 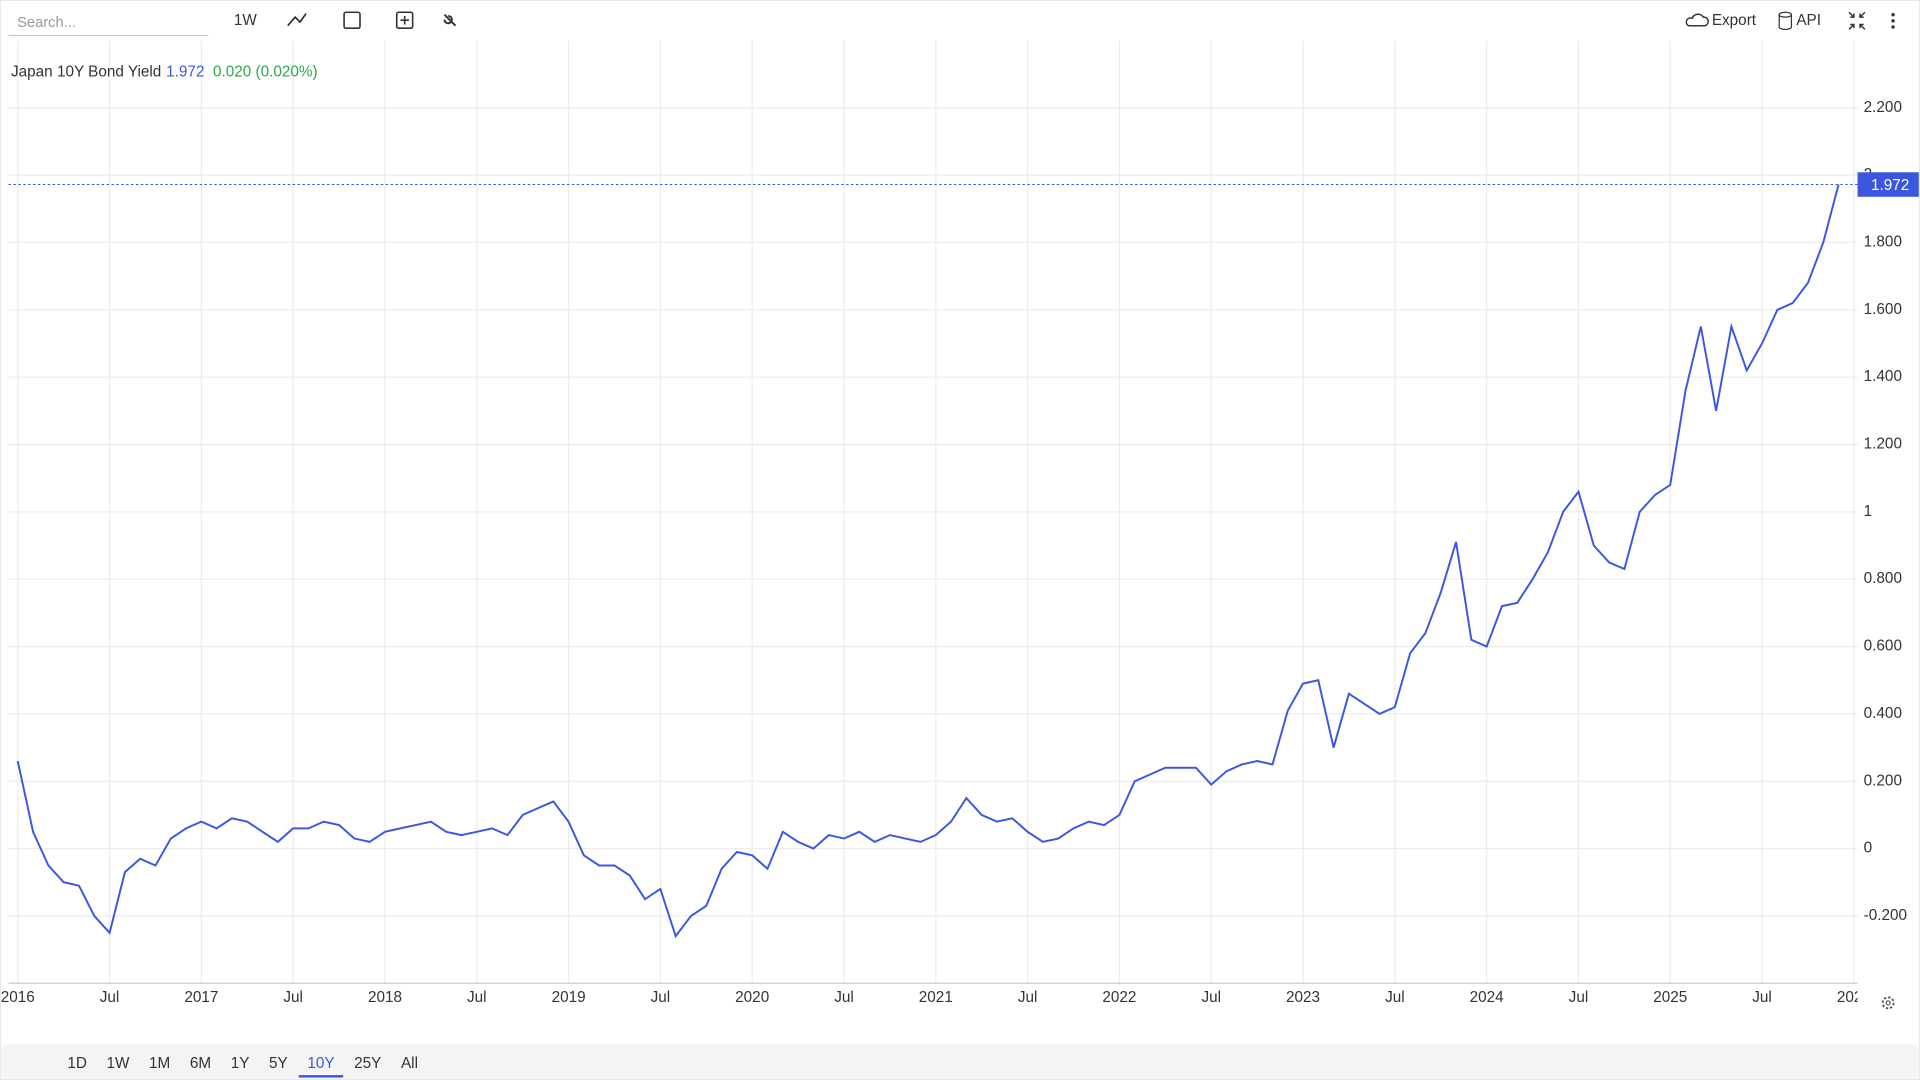 I want to click on range-buttons: 1D 1W 1M 6M 1Y 5Y 10Y 25Y All, so click(x=242, y=1066).